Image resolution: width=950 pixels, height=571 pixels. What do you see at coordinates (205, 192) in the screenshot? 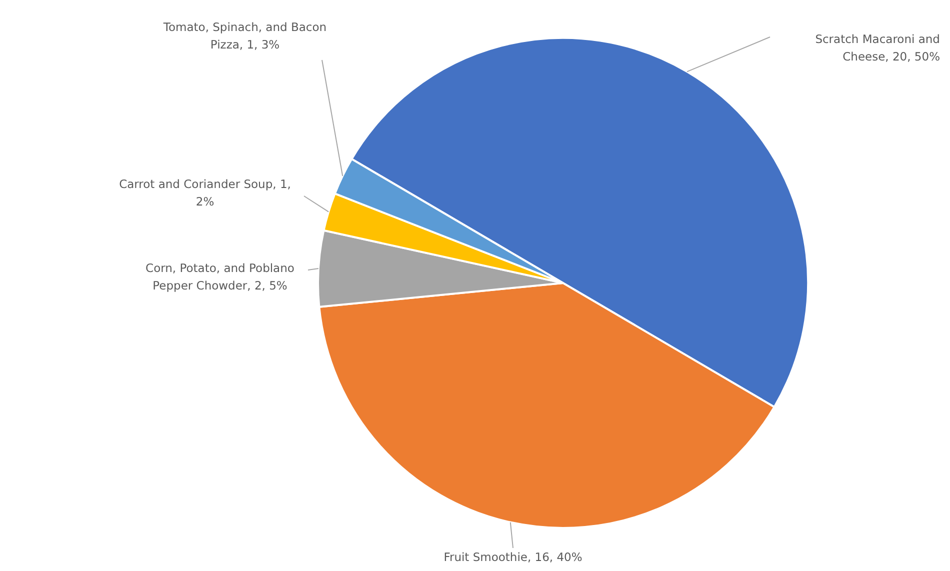
I see `slice-label: Carrot and Coriander Soup, 1, 2%` at bounding box center [205, 192].